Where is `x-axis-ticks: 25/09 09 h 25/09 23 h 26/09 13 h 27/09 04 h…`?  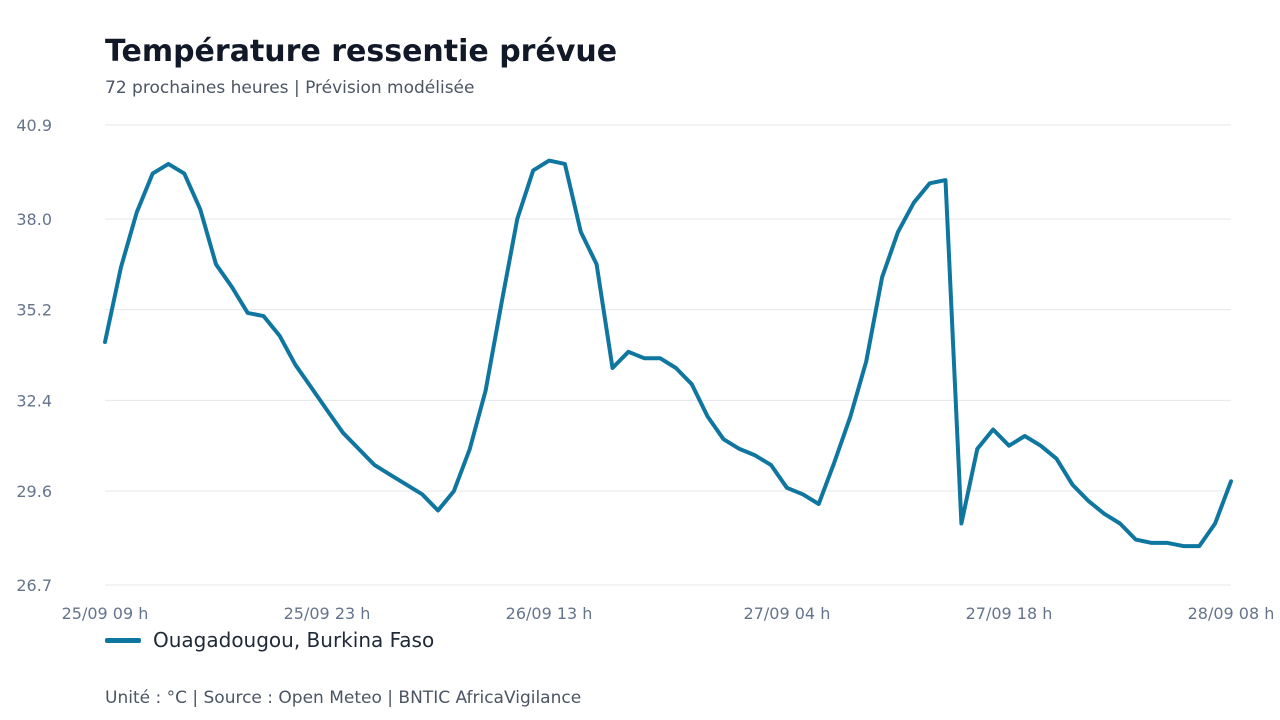 x-axis-ticks: 25/09 09 h 25/09 23 h 26/09 13 h 27/09 04 h… is located at coordinates (668, 613).